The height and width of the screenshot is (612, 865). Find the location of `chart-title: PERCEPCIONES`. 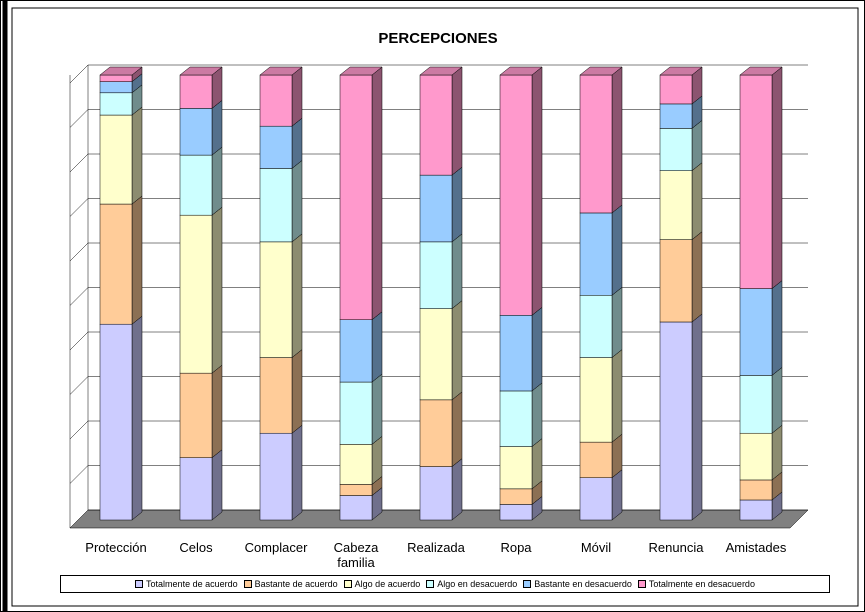

chart-title: PERCEPCIONES is located at coordinates (437, 38).